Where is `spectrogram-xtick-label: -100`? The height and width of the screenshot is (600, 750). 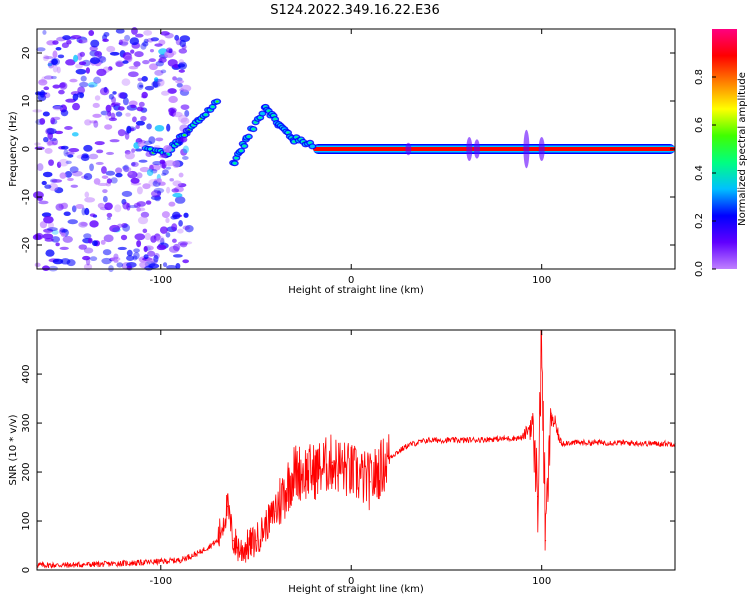 spectrogram-xtick-label: -100 is located at coordinates (160, 280).